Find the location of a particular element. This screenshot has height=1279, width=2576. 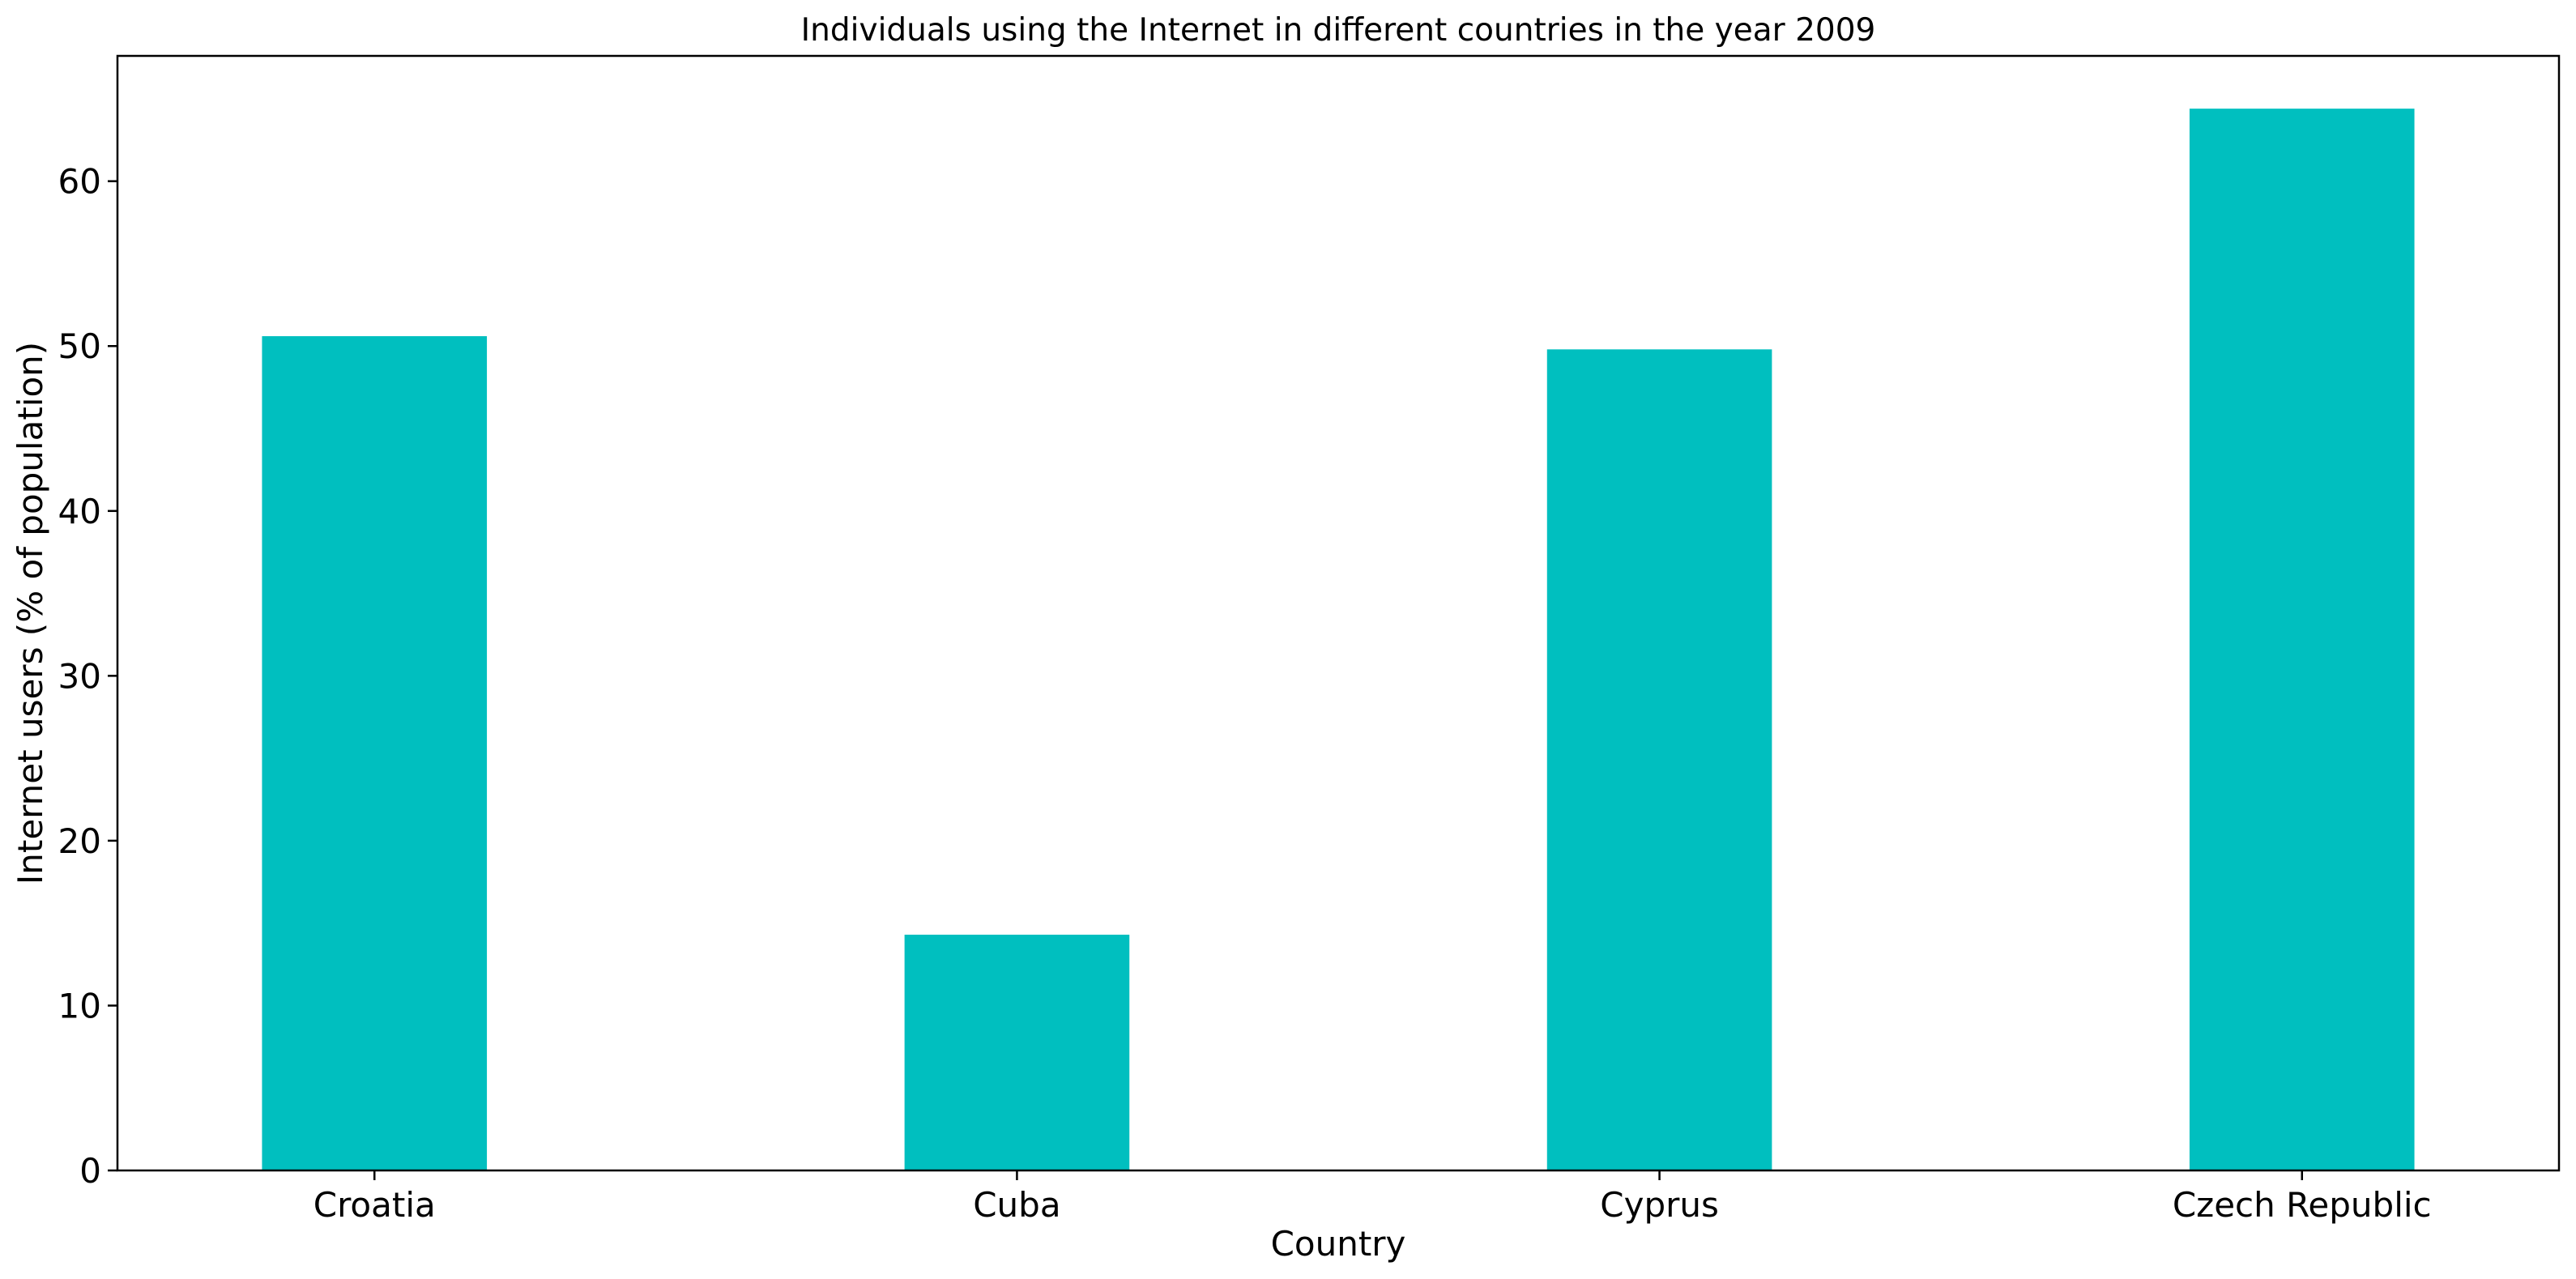

y-tick-label: 0 is located at coordinates (90, 1171).